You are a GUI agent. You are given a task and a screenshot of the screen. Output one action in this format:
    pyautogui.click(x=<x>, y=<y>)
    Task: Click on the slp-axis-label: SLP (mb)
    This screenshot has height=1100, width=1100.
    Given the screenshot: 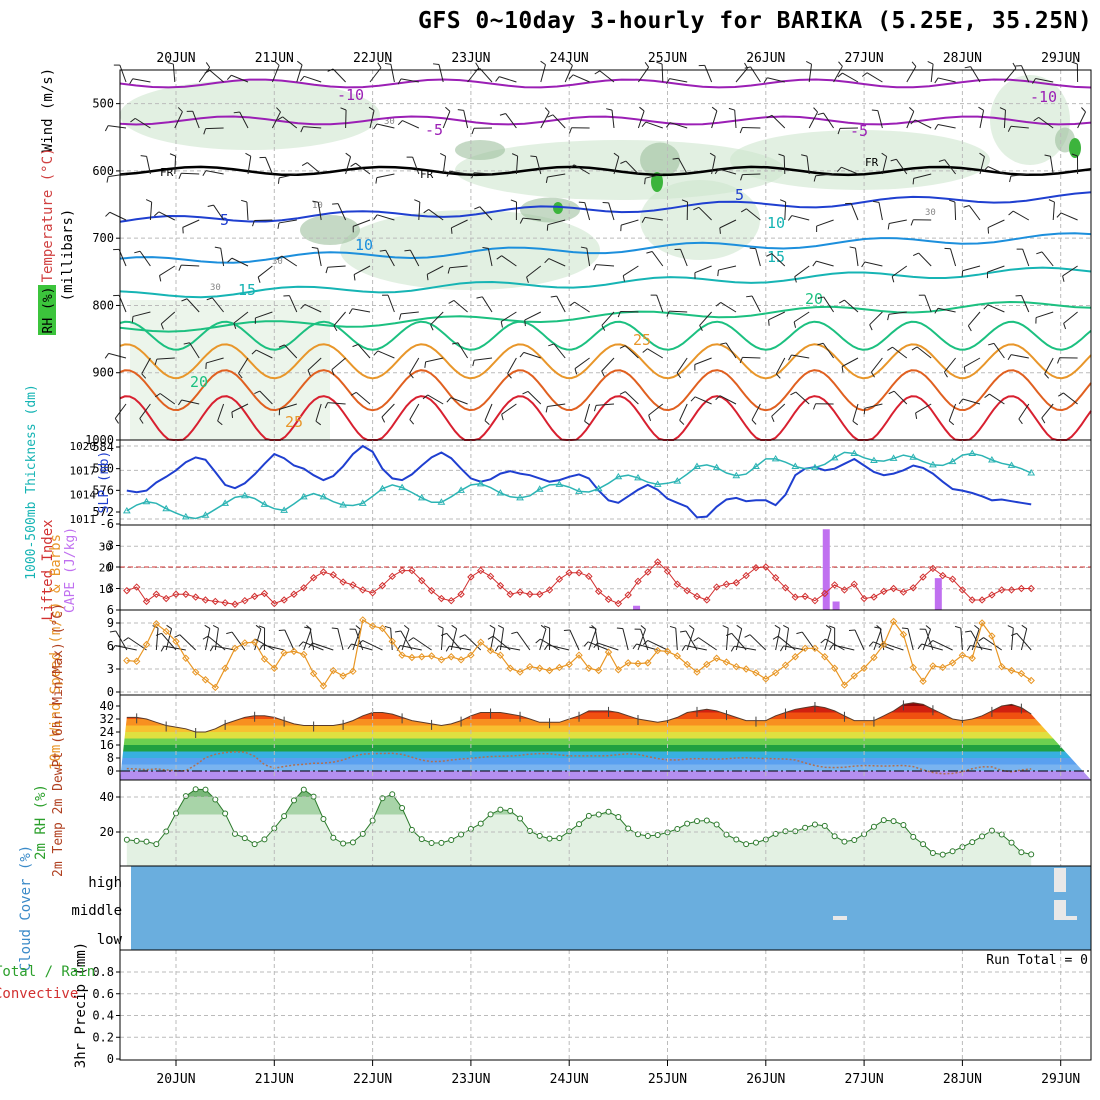 What is the action you would take?
    pyautogui.click(x=104, y=482)
    